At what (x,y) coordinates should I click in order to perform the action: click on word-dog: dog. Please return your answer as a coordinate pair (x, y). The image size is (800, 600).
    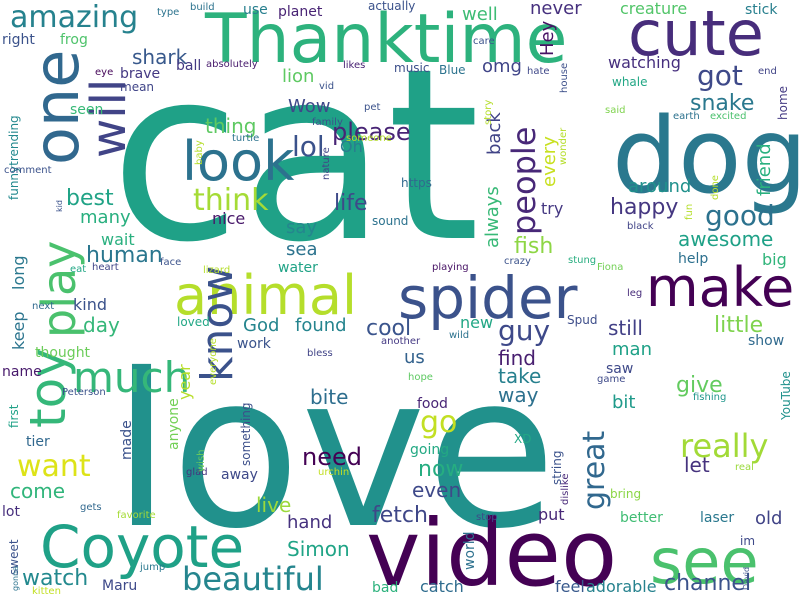
    Looking at the image, I should click on (706, 156).